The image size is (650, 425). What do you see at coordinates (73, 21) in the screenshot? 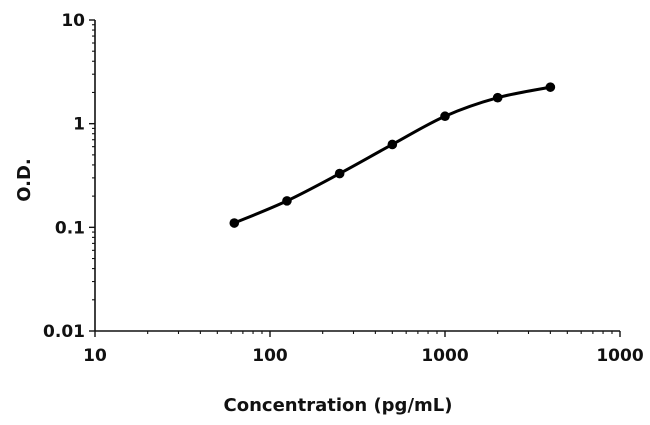
I see `y-tick-label: 10` at bounding box center [73, 21].